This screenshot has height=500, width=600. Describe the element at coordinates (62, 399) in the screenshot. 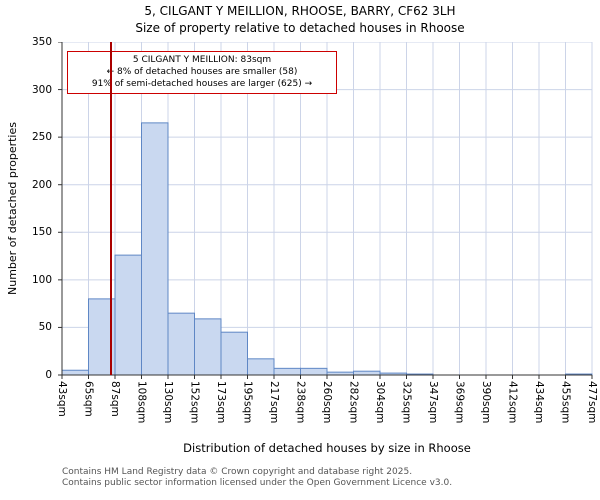

I see `x-tick-label: 43sqm` at that location.